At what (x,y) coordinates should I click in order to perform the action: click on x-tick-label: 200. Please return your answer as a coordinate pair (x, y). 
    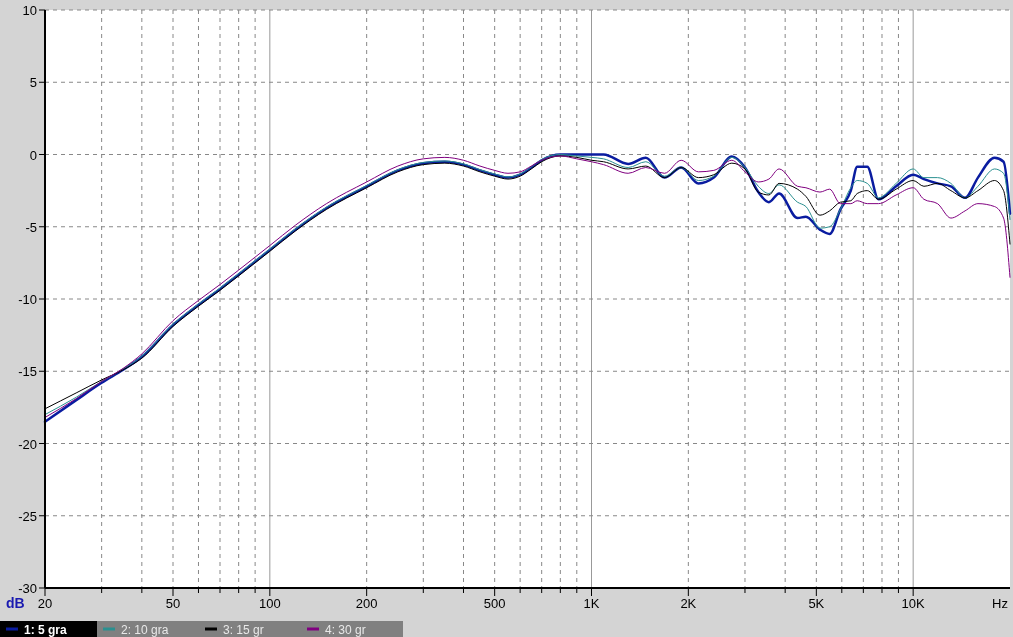
    Looking at the image, I should click on (366, 603).